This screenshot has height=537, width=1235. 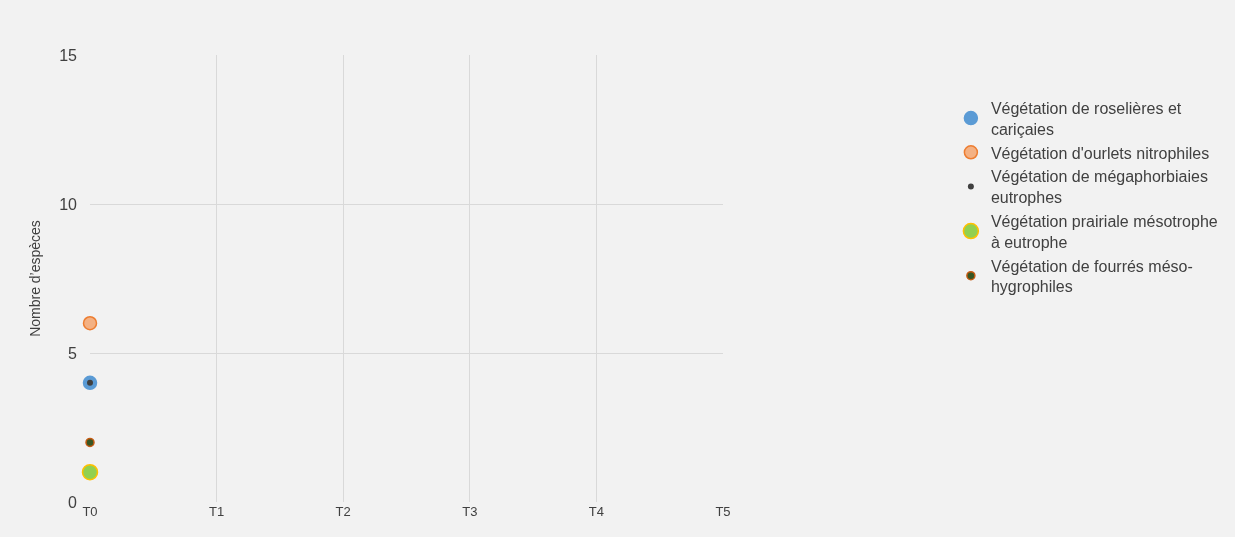 I want to click on y-axis-title: Nombre d’espèces, so click(x=34, y=278).